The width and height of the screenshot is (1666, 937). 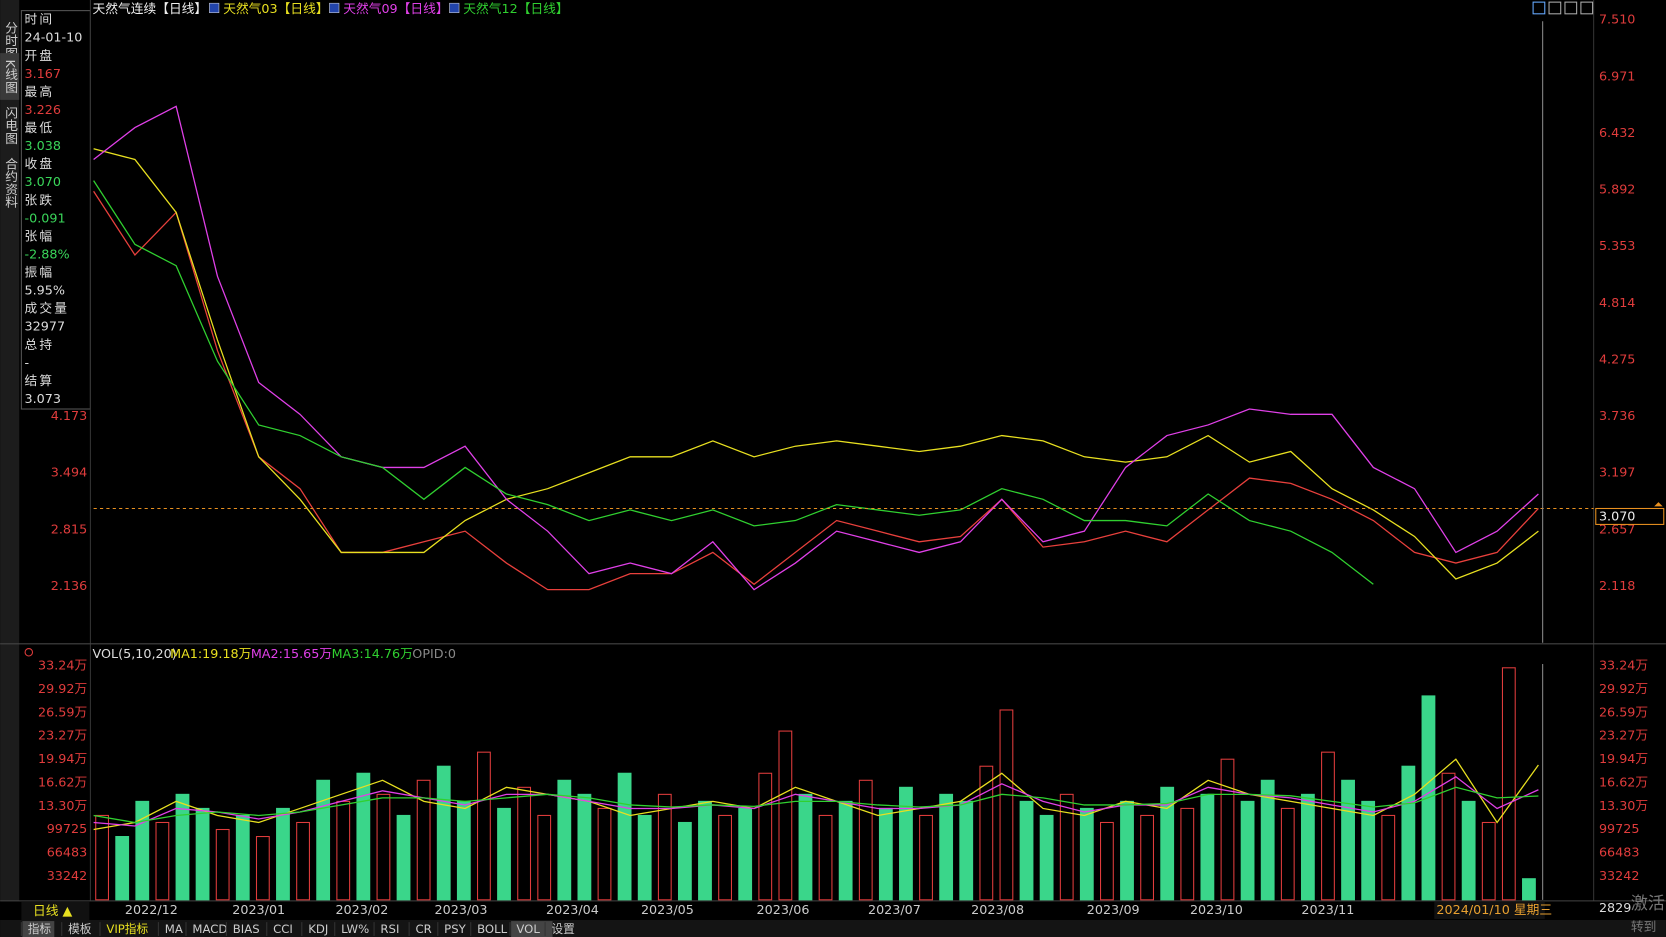 I want to click on side-tab: 分时图, so click(x=9, y=40).